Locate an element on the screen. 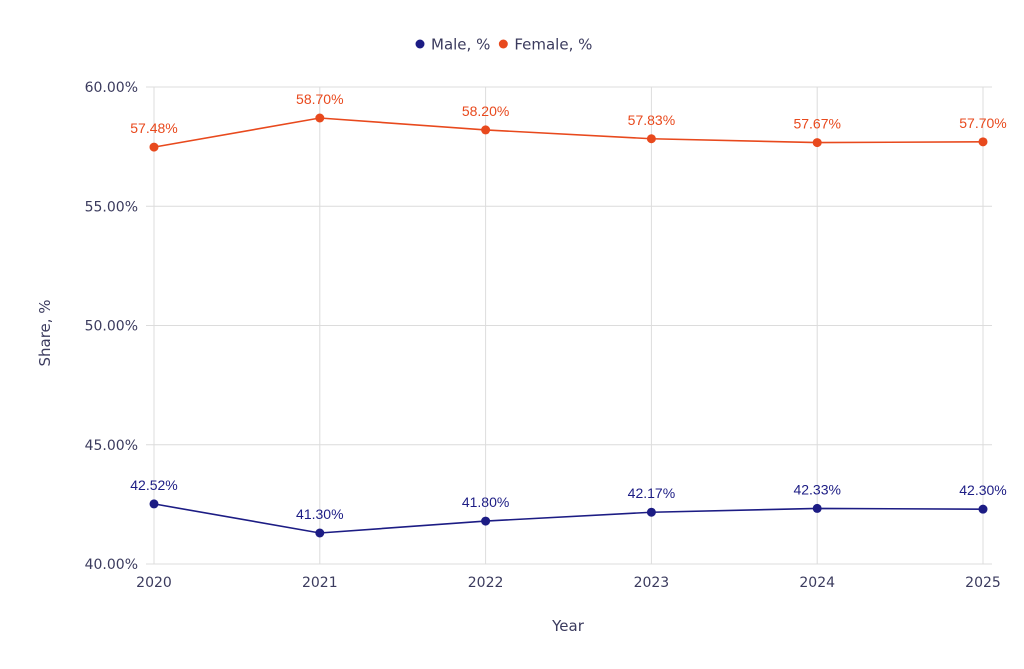 The image size is (1024, 669). legend-item-male: Male, % is located at coordinates (453, 45).